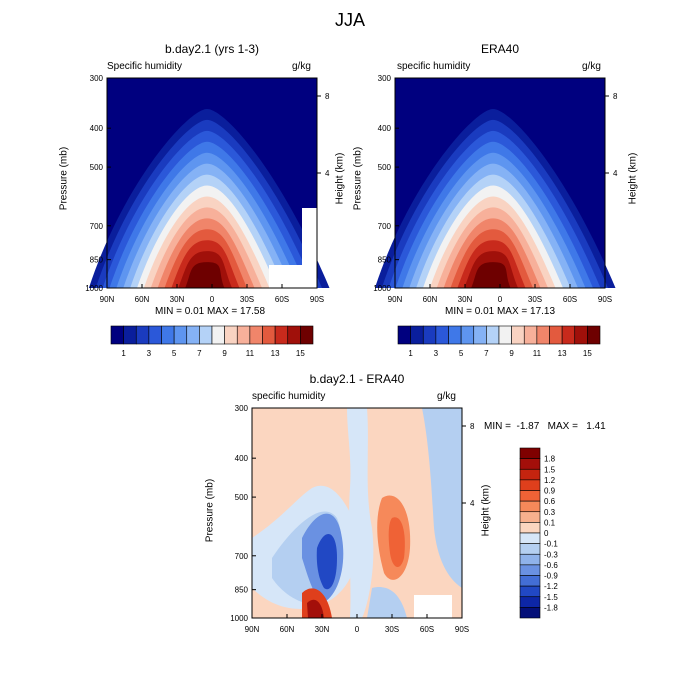  What do you see at coordinates (500, 311) in the screenshot?
I see `stats-text: MIN = 0.01 MAX = 17.13` at bounding box center [500, 311].